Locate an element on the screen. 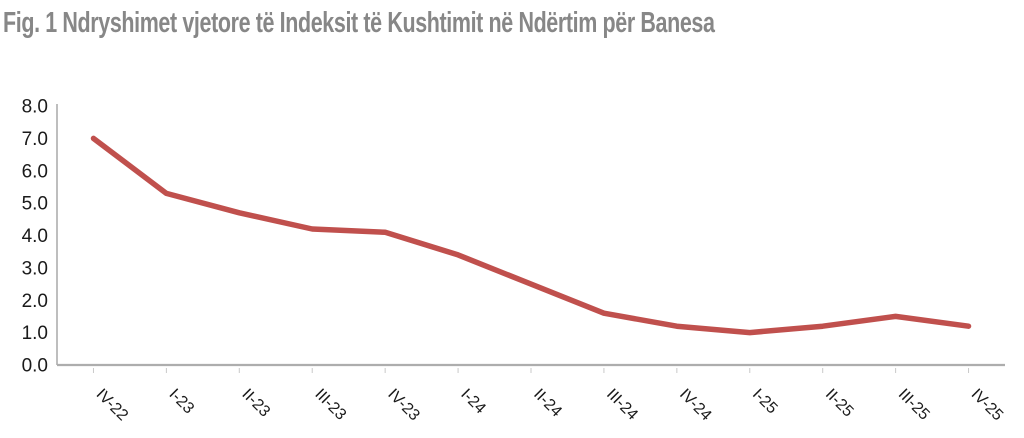  x-axis-tick-label: III-24 is located at coordinates (622, 405).